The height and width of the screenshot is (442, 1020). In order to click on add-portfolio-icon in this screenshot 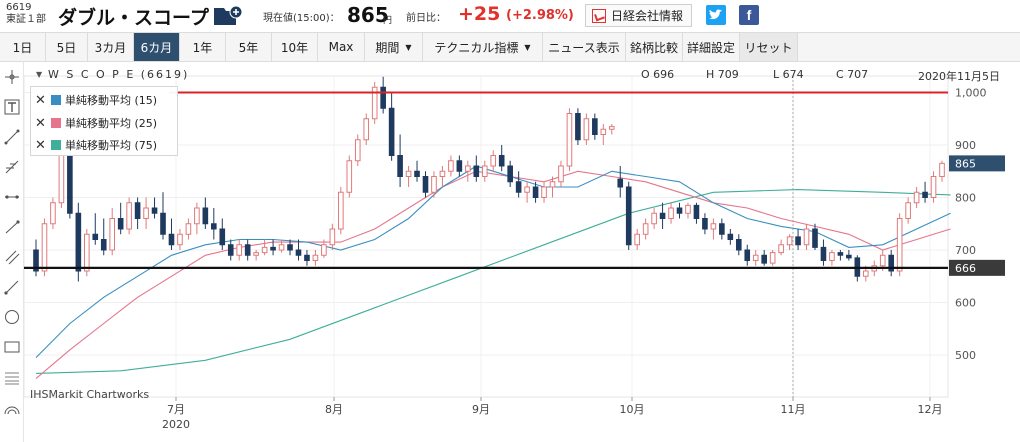, I will do `click(228, 16)`.